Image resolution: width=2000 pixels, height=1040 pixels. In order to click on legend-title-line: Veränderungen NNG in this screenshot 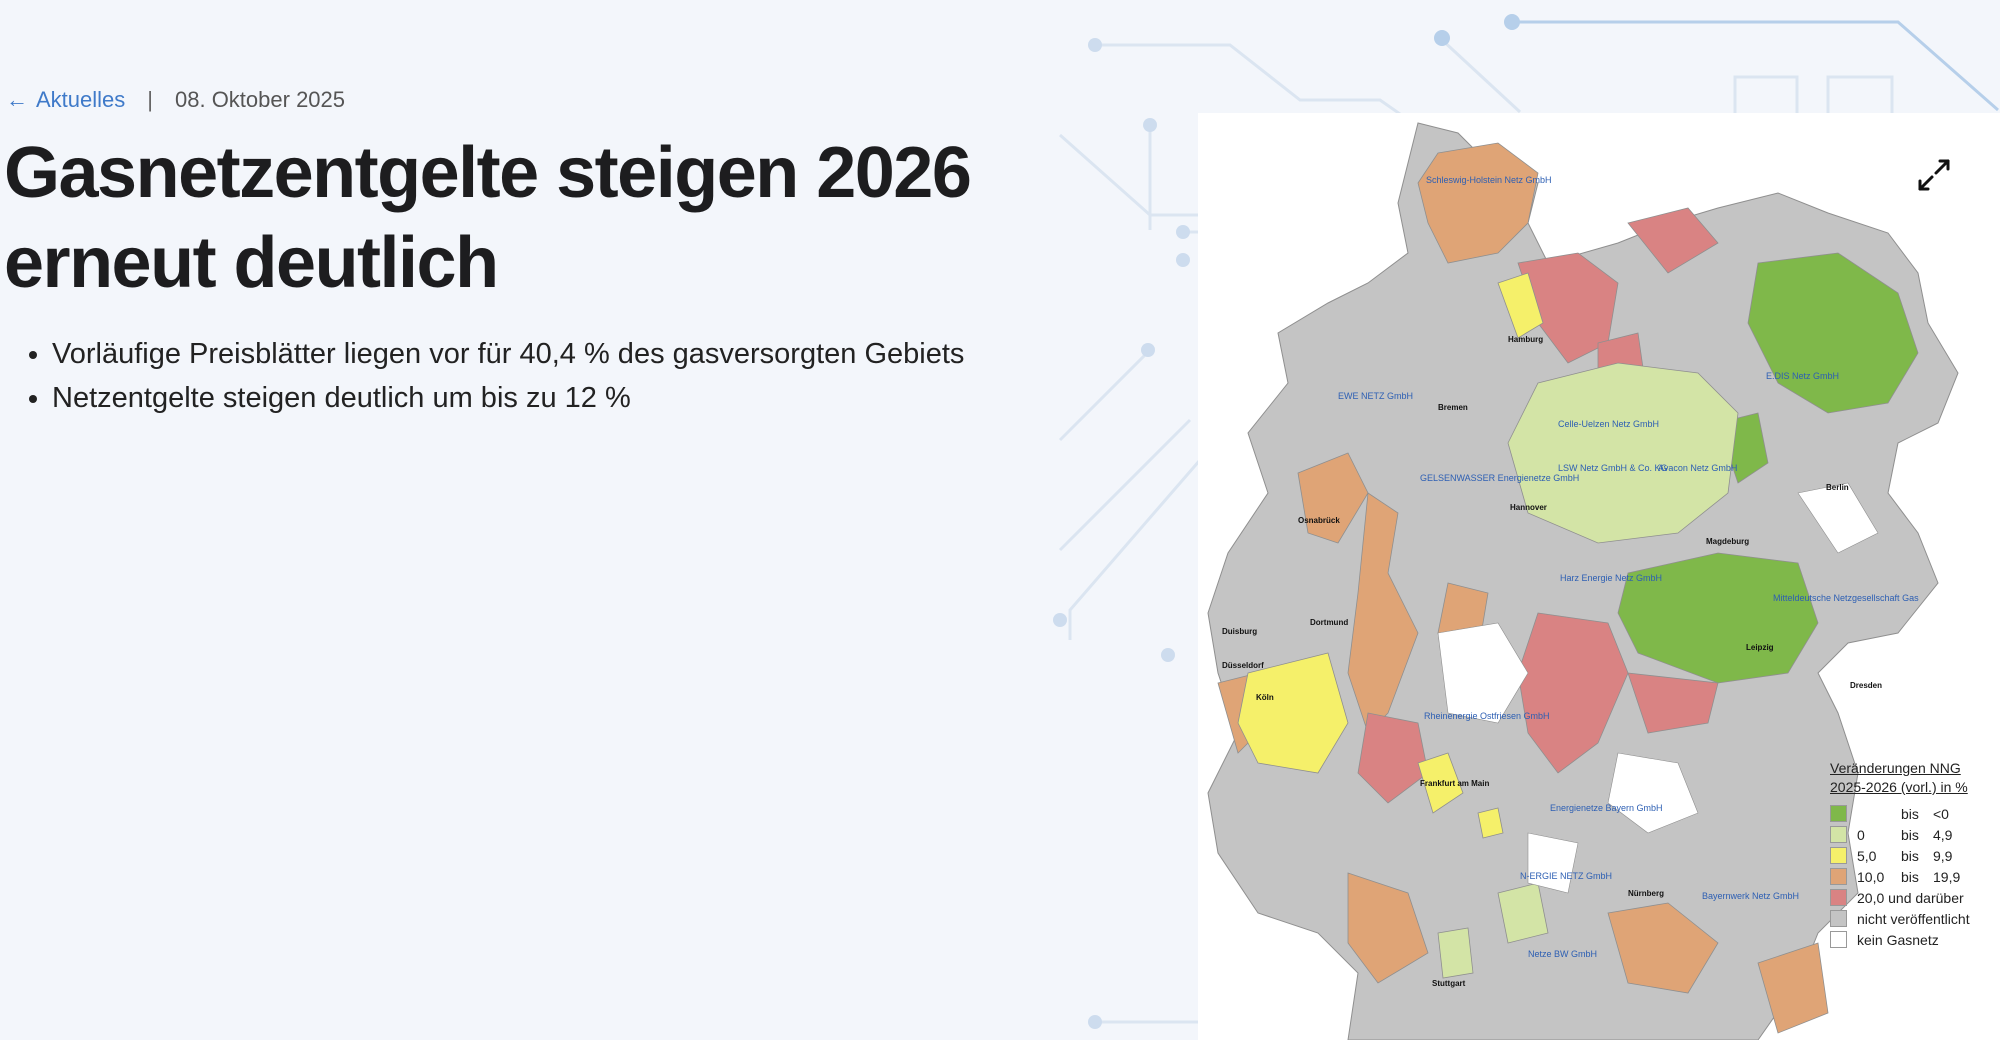, I will do `click(1895, 768)`.